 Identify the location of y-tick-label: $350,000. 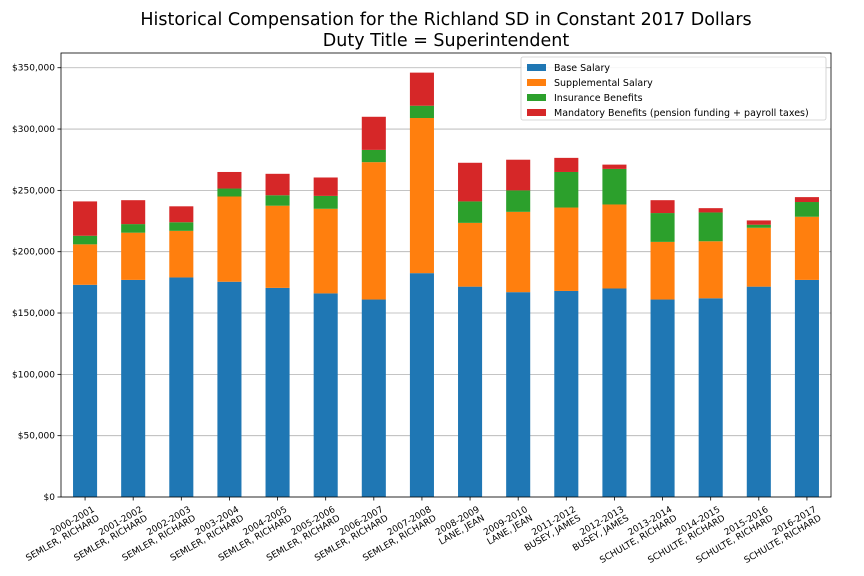
(33, 69).